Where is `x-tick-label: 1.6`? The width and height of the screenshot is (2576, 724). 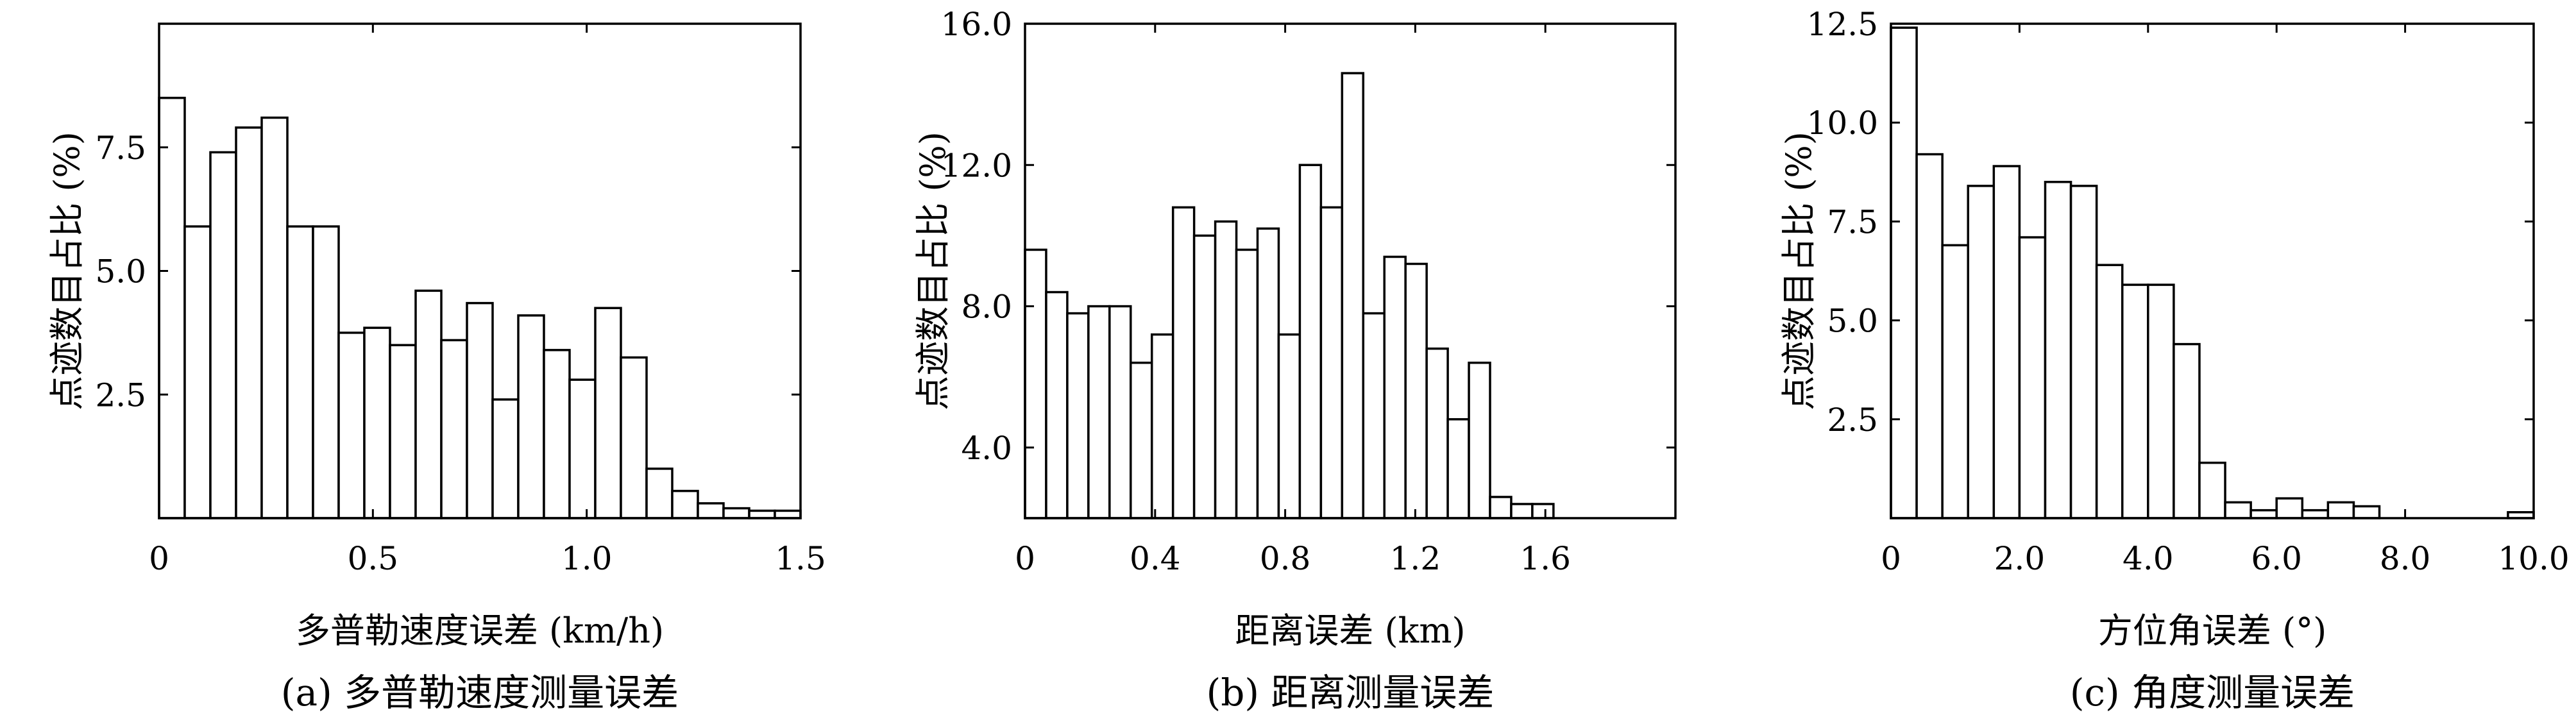
x-tick-label: 1.6 is located at coordinates (1545, 559).